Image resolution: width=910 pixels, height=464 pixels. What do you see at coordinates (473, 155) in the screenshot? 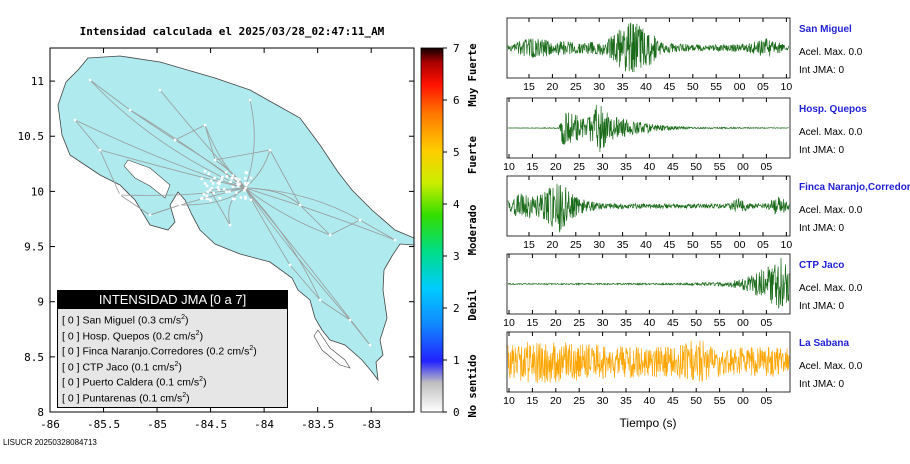
I see `colorbar-category-label: Fuerte` at bounding box center [473, 155].